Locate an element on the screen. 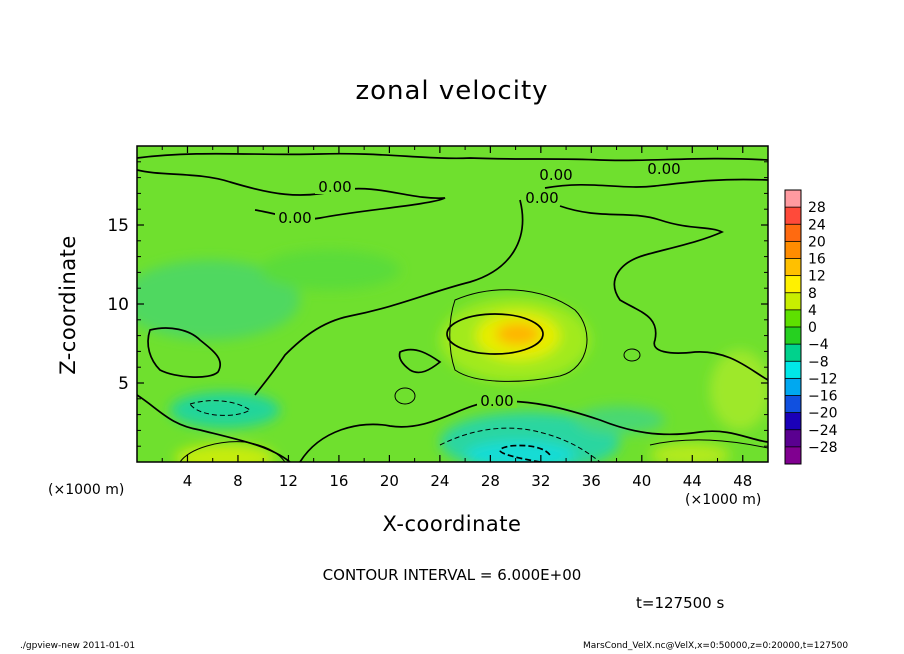 Image resolution: width=904 pixels, height=654 pixels. x-tick-label: 8 is located at coordinates (238, 481).